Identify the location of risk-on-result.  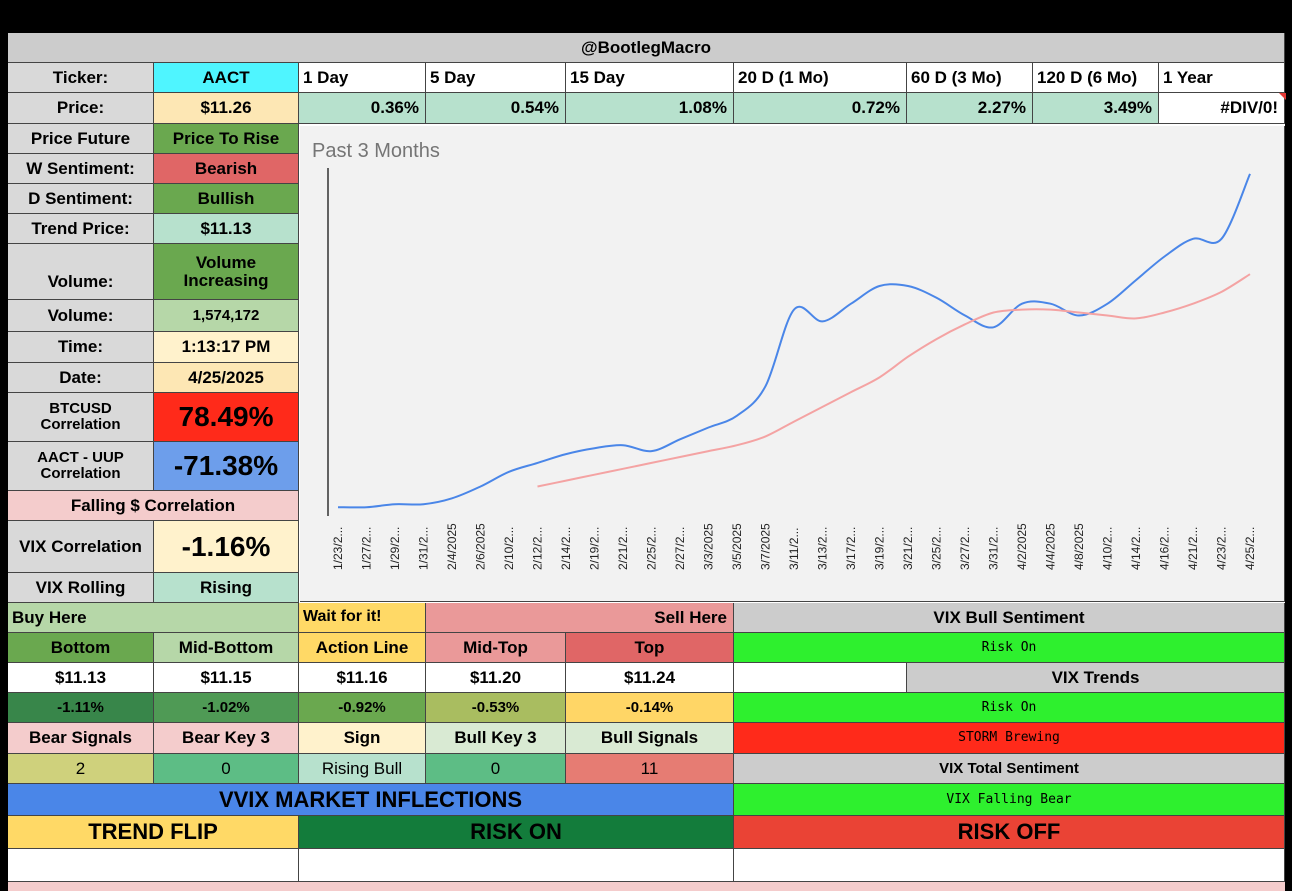
(516, 865).